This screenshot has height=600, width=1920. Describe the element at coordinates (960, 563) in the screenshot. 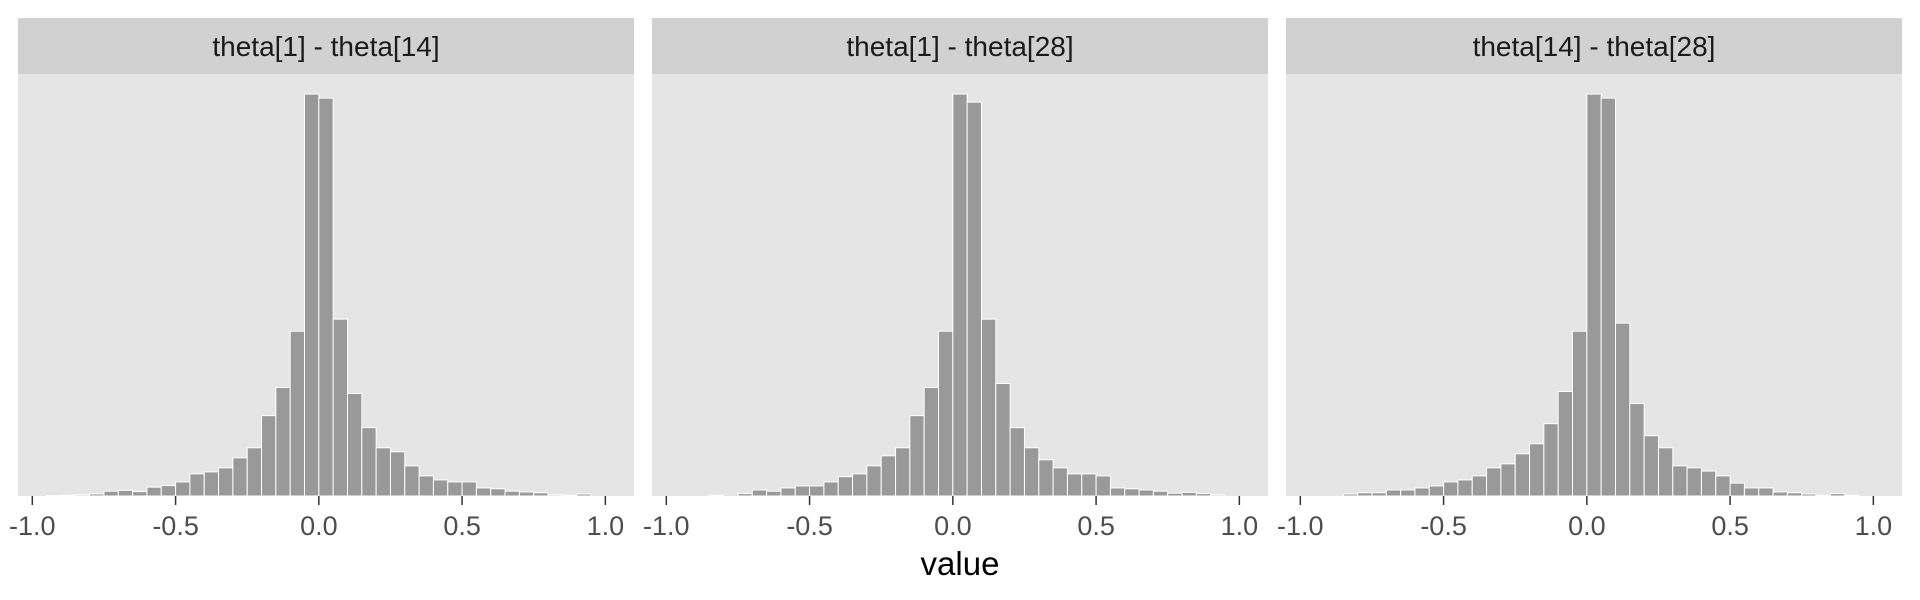

I see `x-axis-title: value` at that location.